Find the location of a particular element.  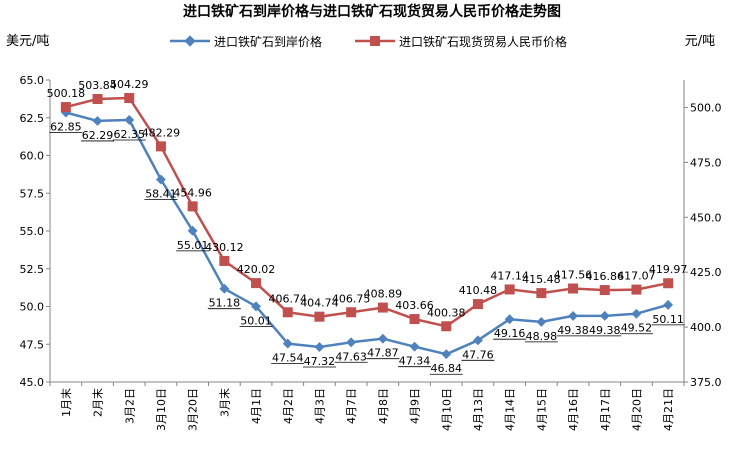

spot-value-label: 403.66 is located at coordinates (414, 305).